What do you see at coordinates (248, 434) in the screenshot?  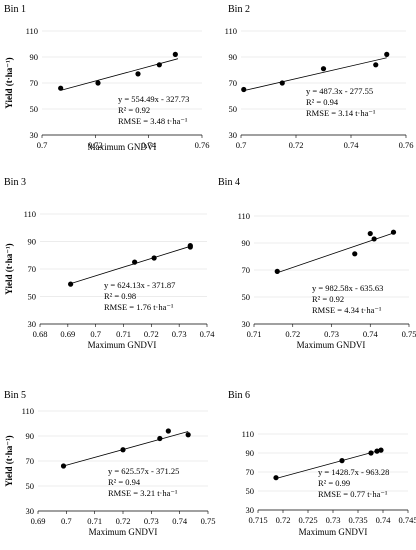 I see `bin-6-ytick-label: 110` at bounding box center [248, 434].